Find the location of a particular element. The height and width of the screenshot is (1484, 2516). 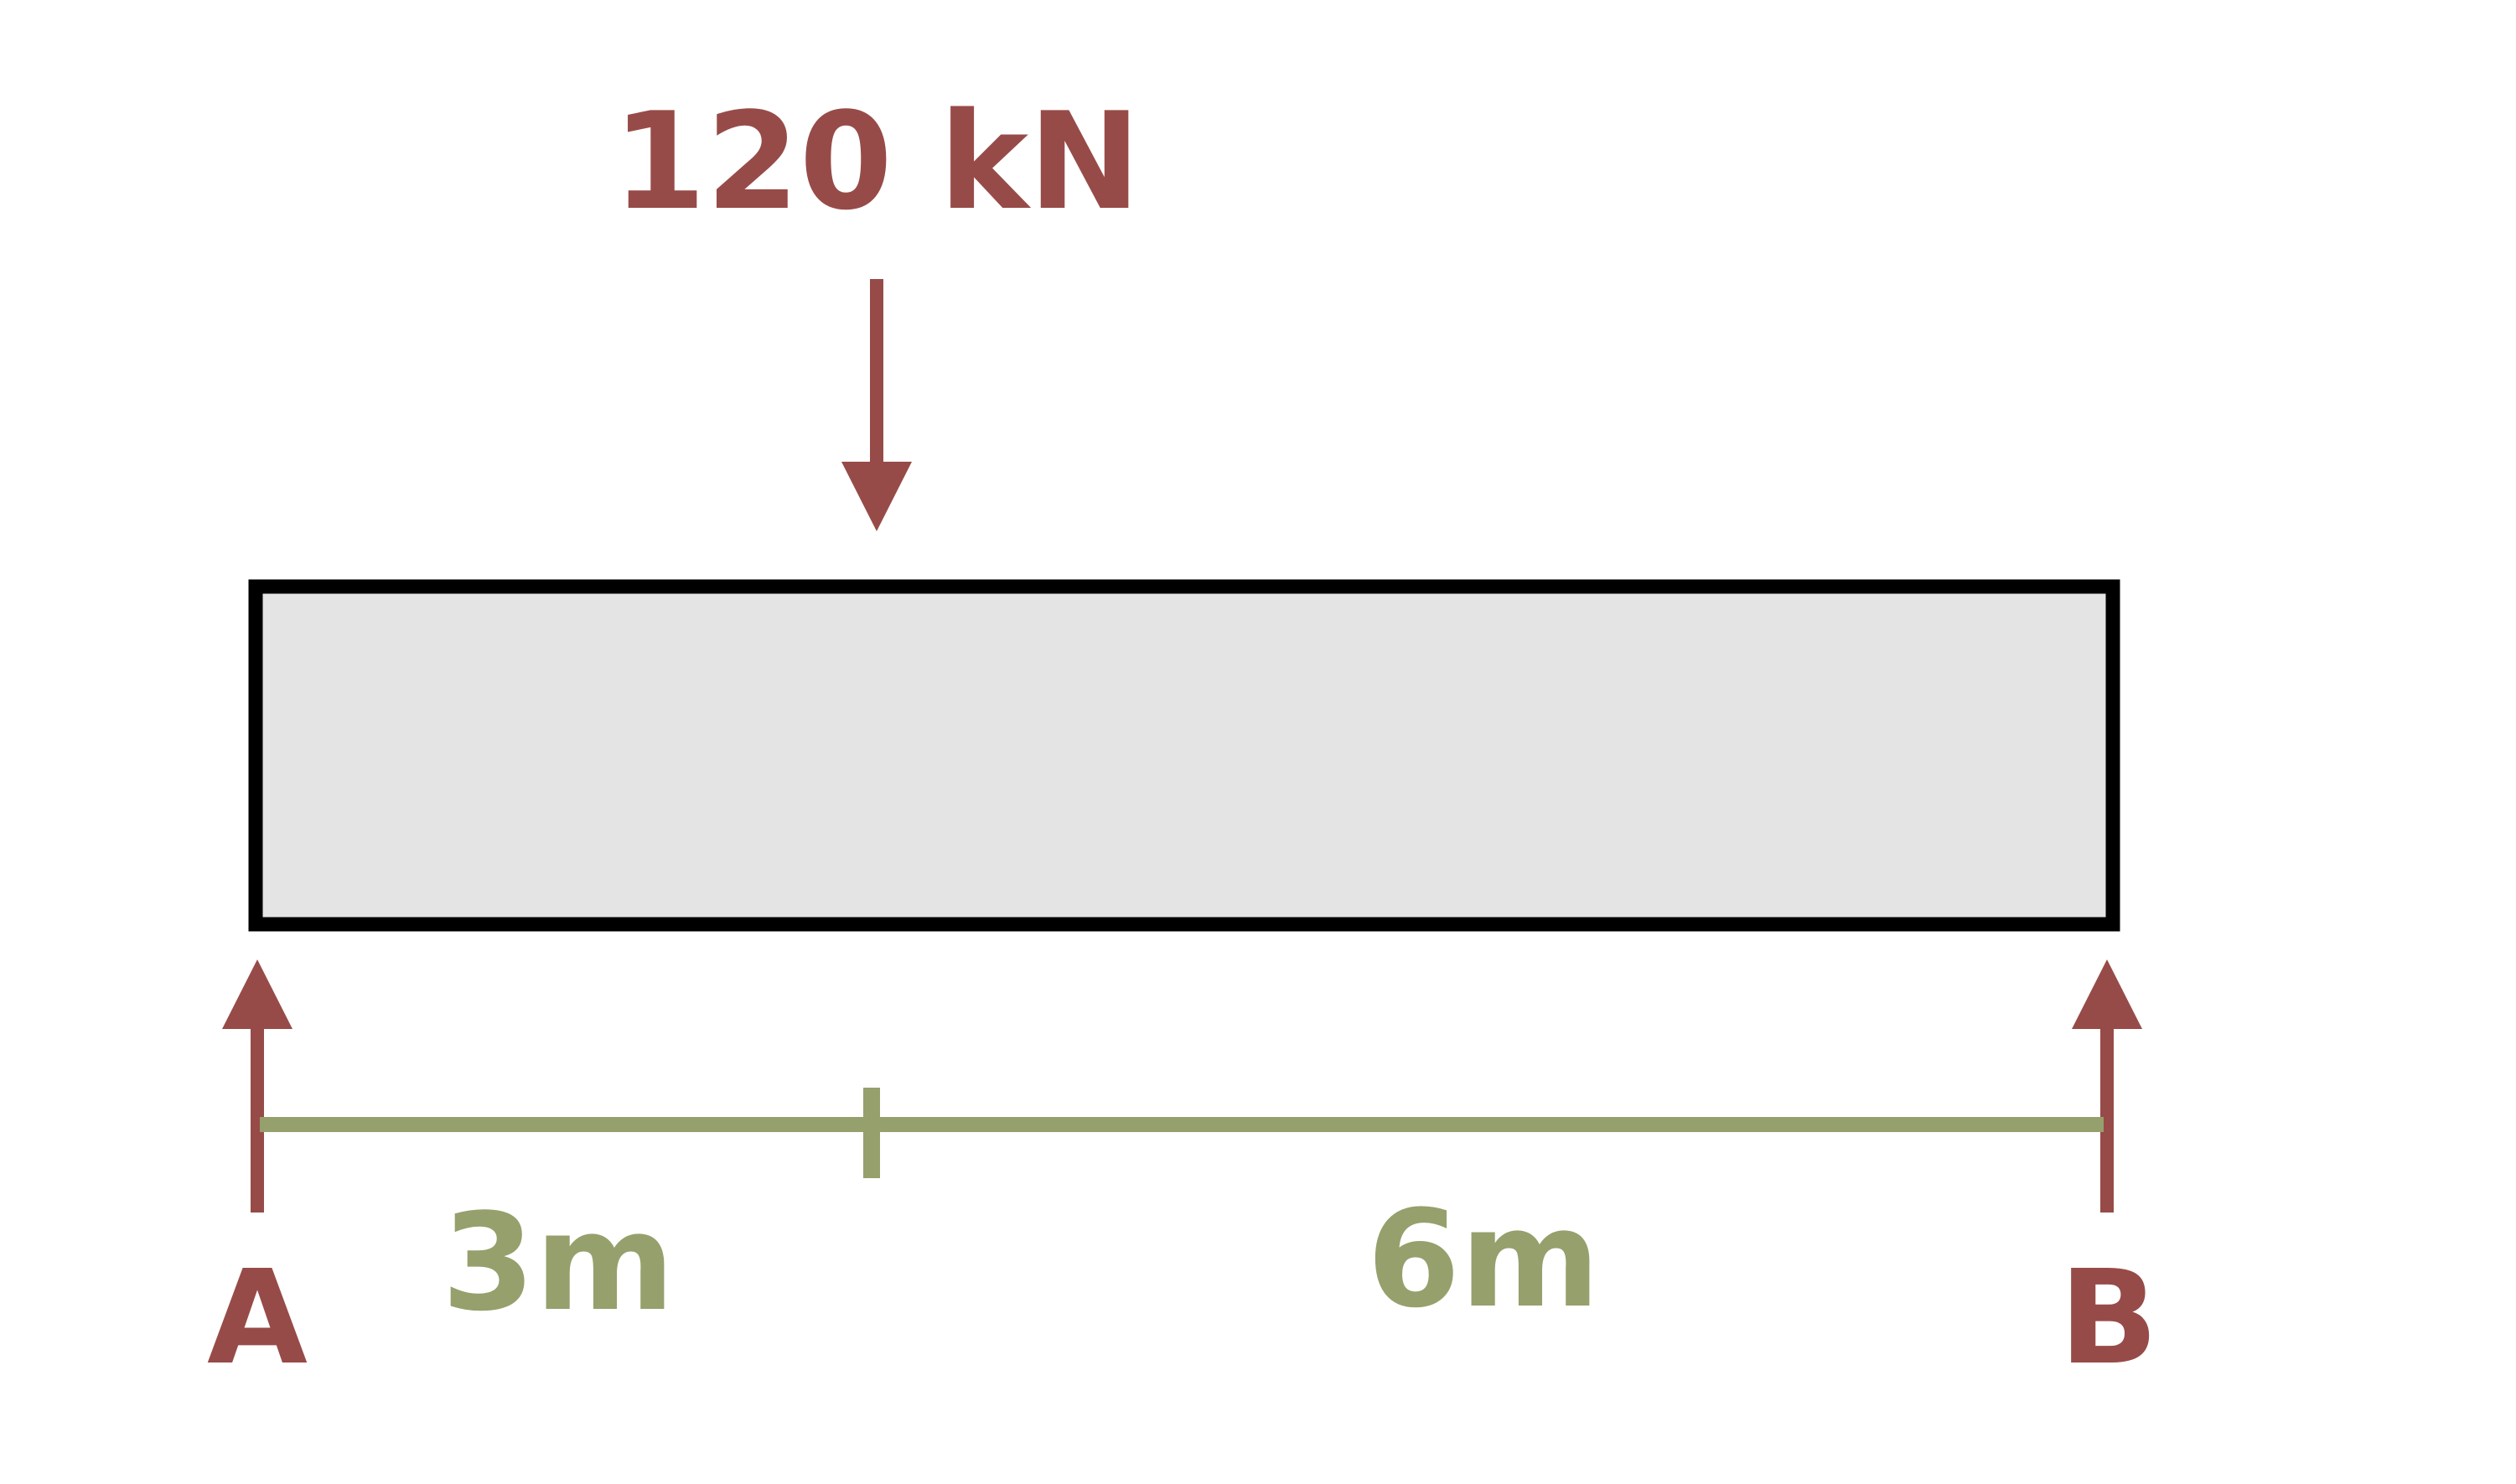

load-label: 120 kN is located at coordinates (877, 162).